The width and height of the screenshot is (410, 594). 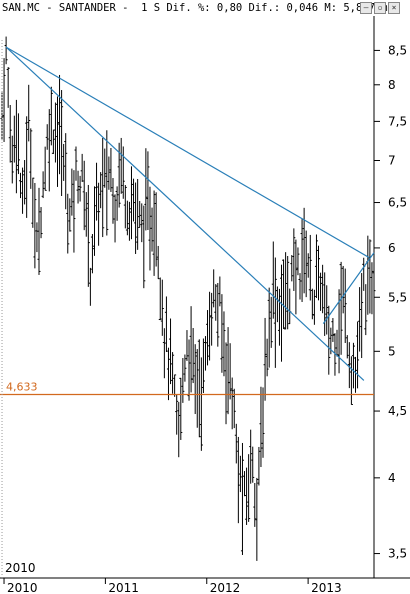 I want to click on restore-icon: ▫, so click(x=380, y=8).